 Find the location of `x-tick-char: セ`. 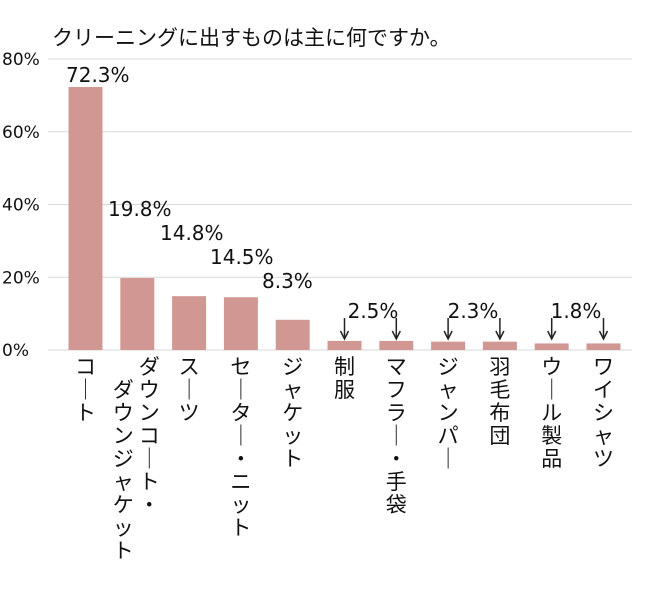

x-tick-char: セ is located at coordinates (240, 367).